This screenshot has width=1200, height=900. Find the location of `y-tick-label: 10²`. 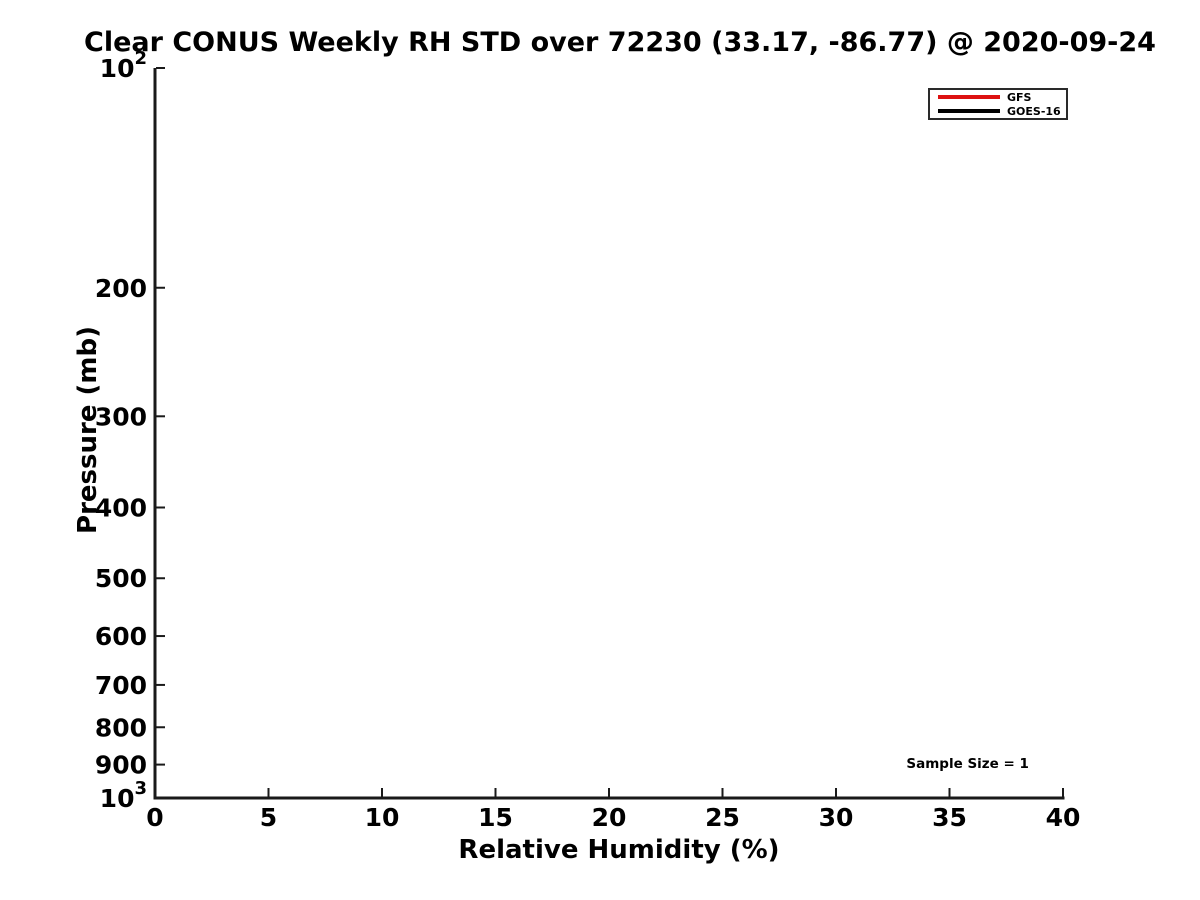

y-tick-label: 10² is located at coordinates (123, 65).